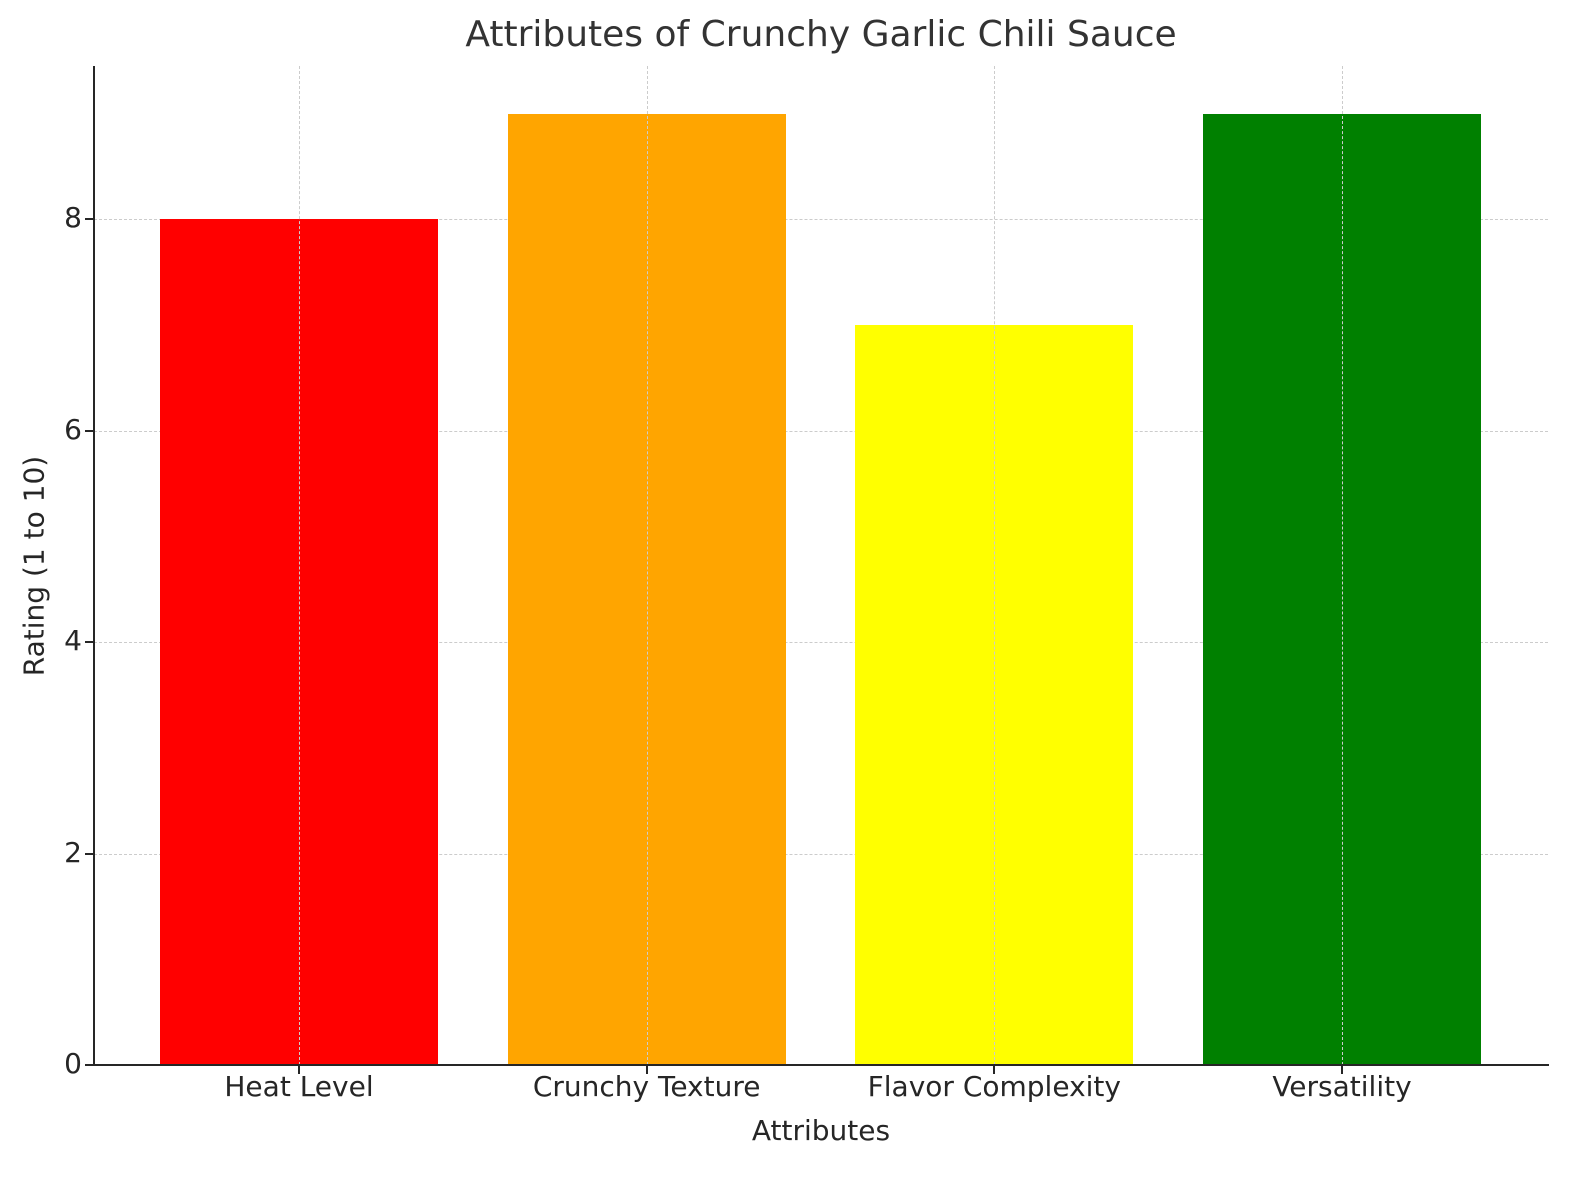 The height and width of the screenshot is (1180, 1580). I want to click on y-tick-label: 4, so click(73, 641).